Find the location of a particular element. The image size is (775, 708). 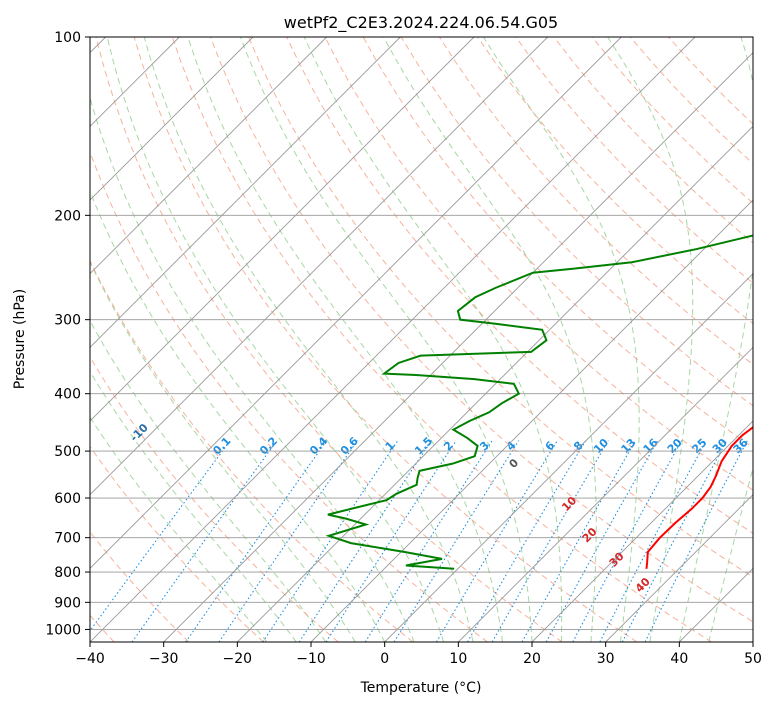

x-tick-label: 20 is located at coordinates (532, 659).